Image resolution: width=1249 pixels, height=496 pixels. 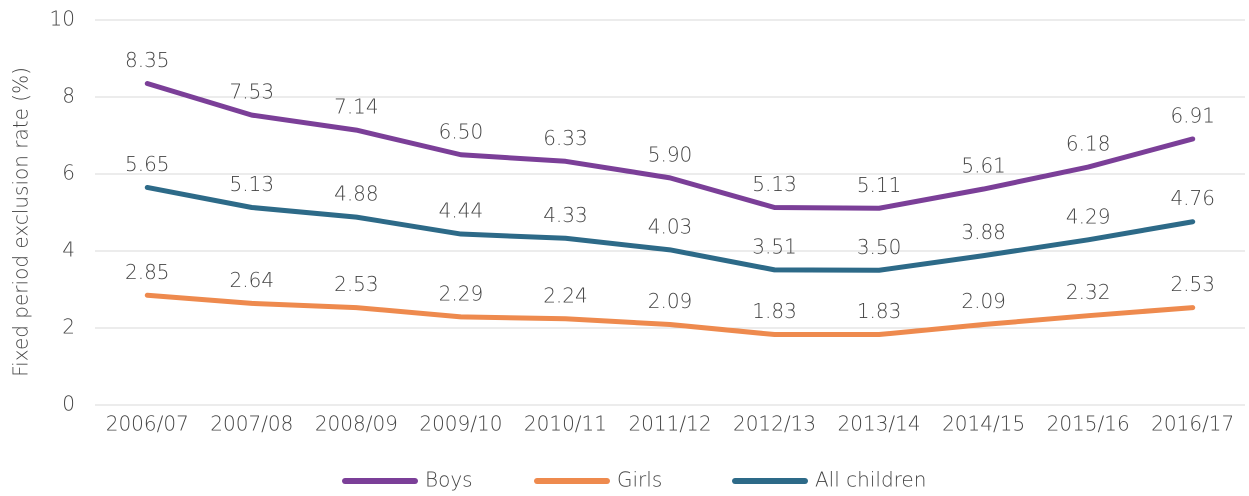 What do you see at coordinates (983, 166) in the screenshot?
I see `data-label: 5.61` at bounding box center [983, 166].